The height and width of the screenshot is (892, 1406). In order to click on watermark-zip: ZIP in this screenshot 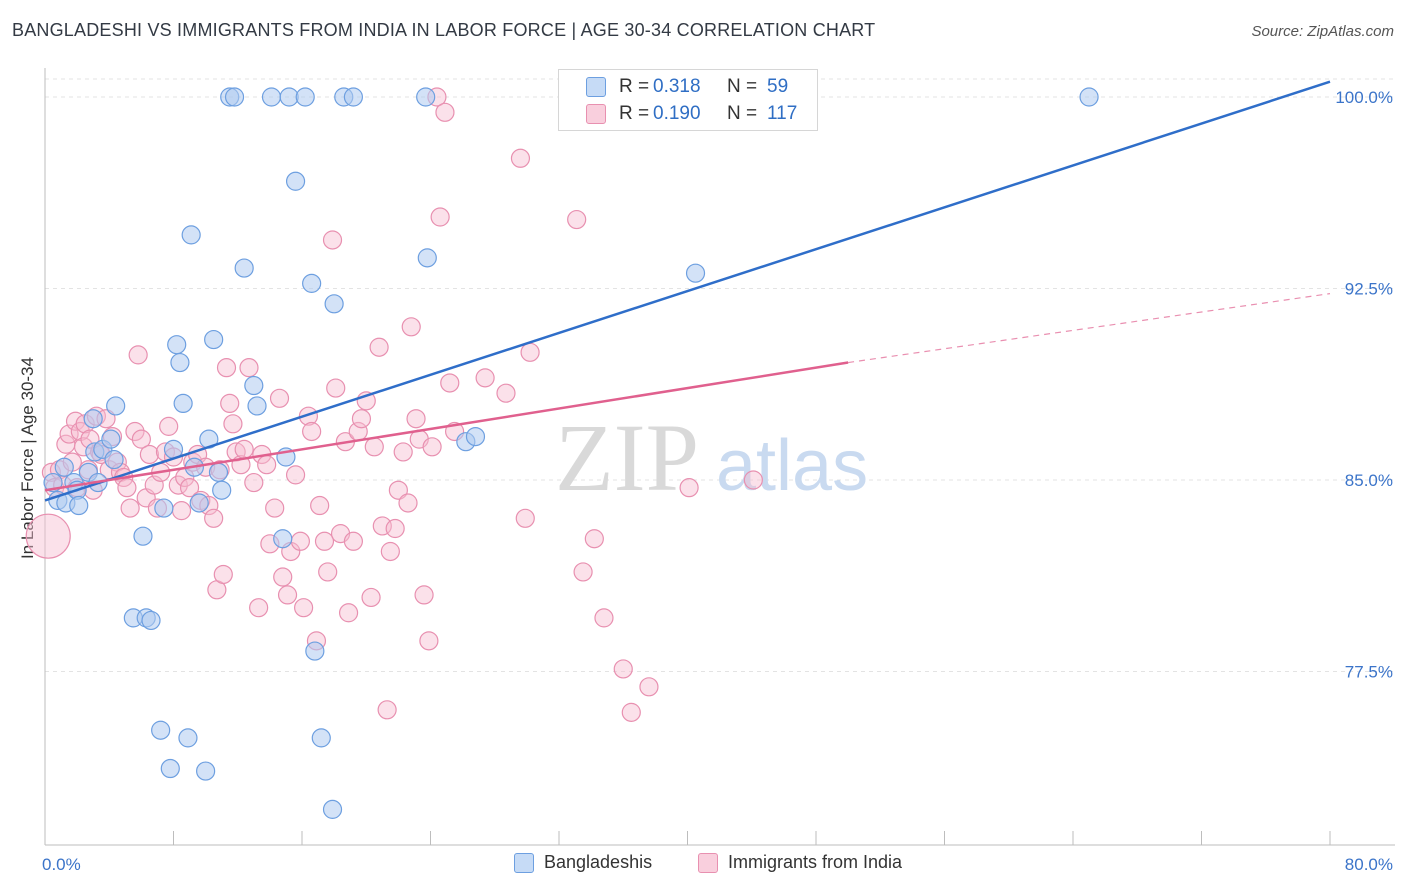, I will do `click(627, 457)`.